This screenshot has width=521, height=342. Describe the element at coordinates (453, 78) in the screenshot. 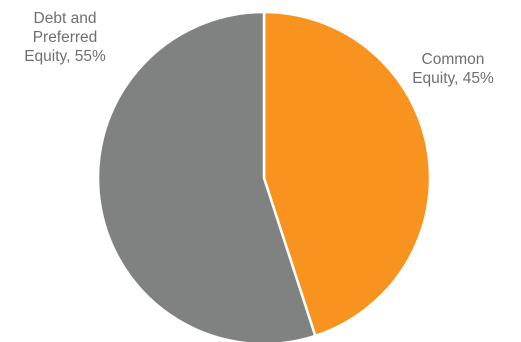

I see `slice-label-common-line-2: Equity, 45%` at that location.